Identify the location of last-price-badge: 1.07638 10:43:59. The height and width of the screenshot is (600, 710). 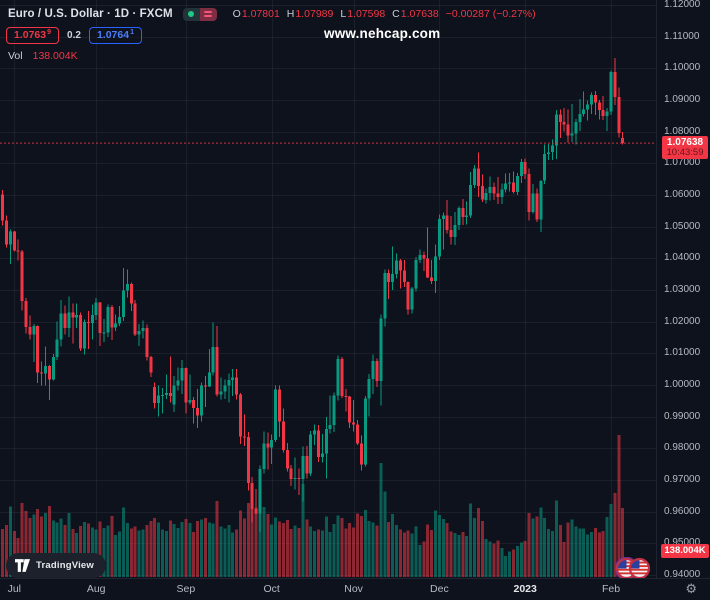
(685, 147).